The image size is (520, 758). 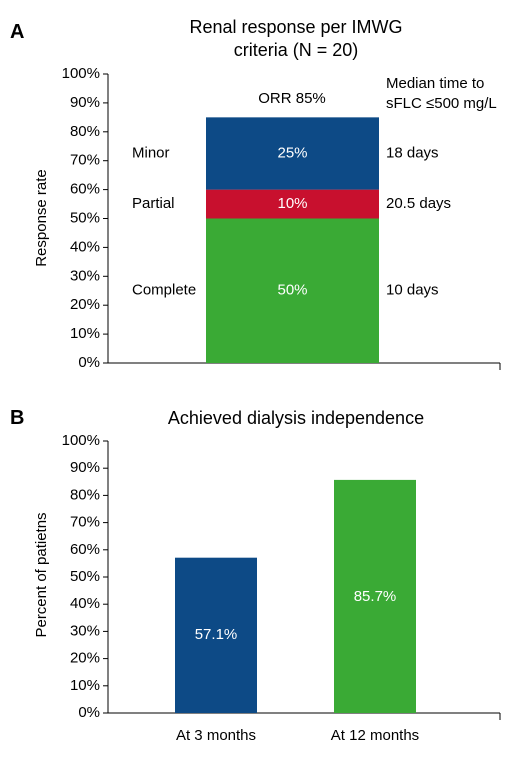 I want to click on panel-b-category-label: At 3 months, so click(x=216, y=735).